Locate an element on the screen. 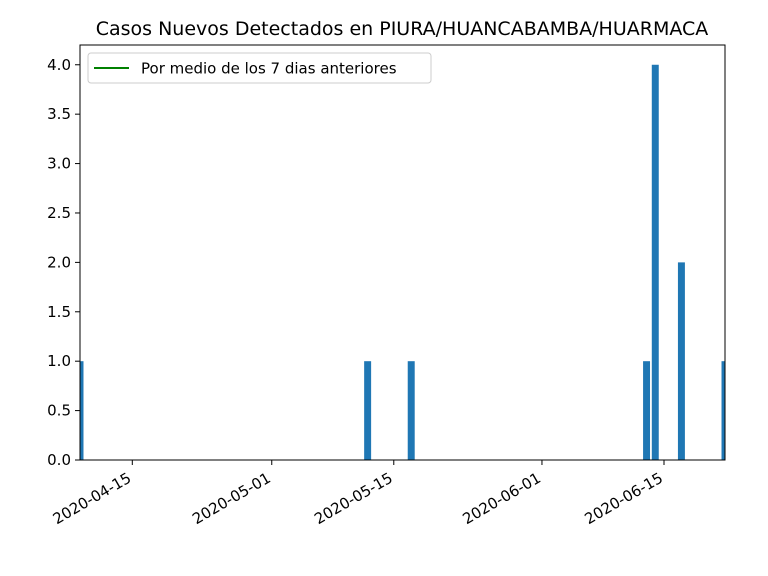 This screenshot has height=576, width=768. y-tick-label: 2.5 is located at coordinates (59, 213).